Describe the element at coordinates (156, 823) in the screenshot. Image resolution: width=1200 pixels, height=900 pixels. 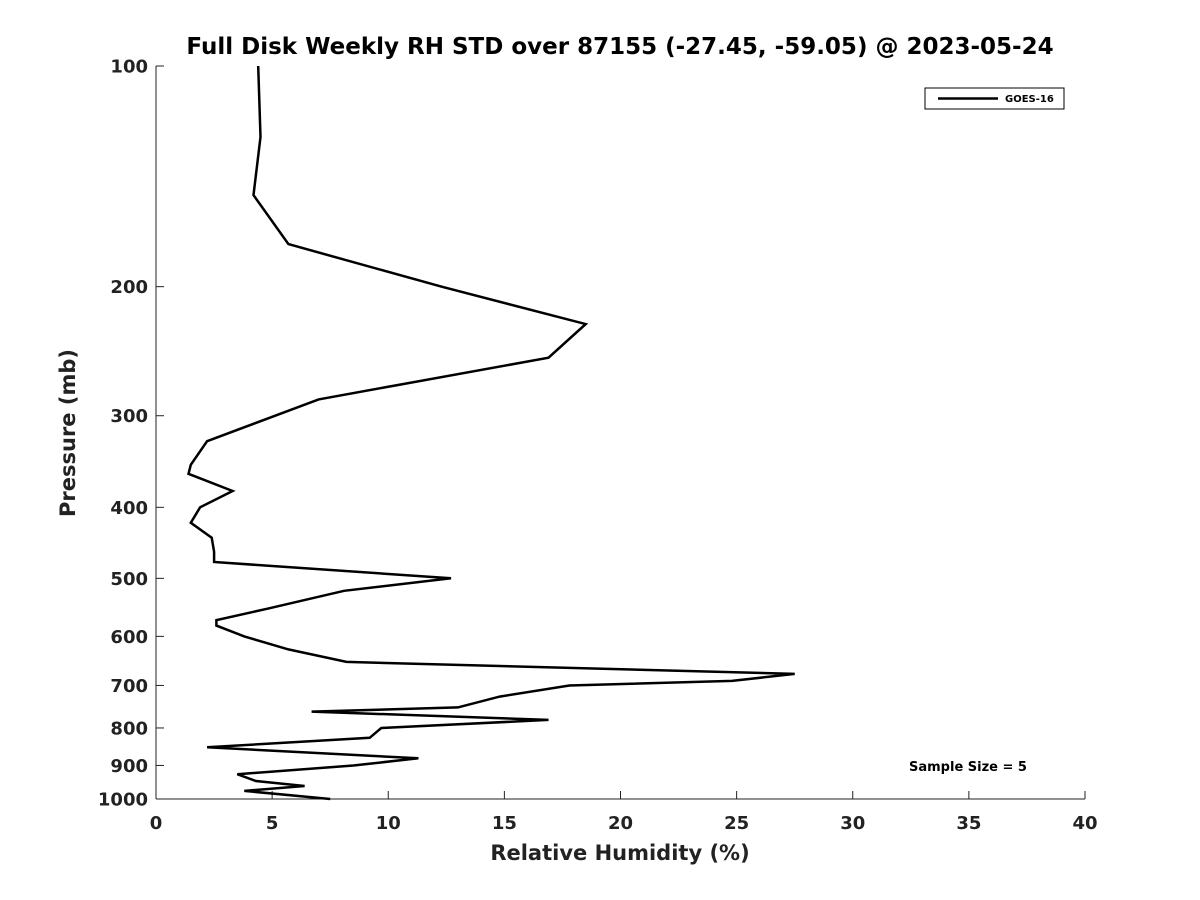
I see `x-tick-label: 0` at that location.